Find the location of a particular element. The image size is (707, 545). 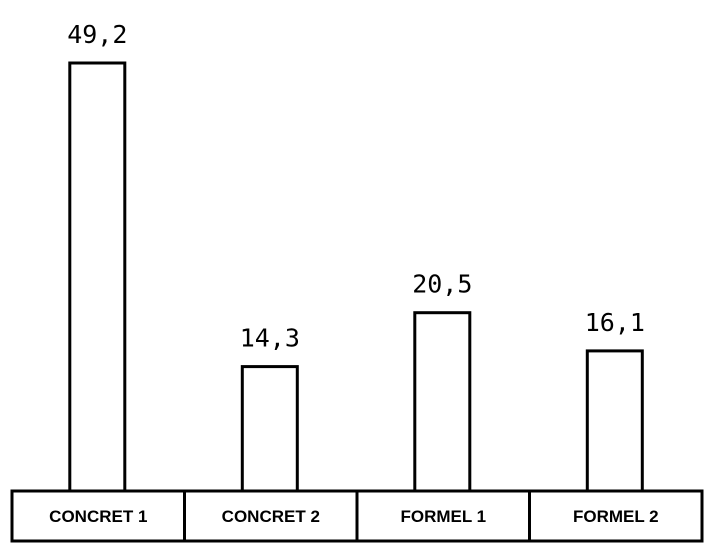

category-table: CONCRET 1 CONCRET 2 FORMEL 1 FORMEL 2 is located at coordinates (357, 516).